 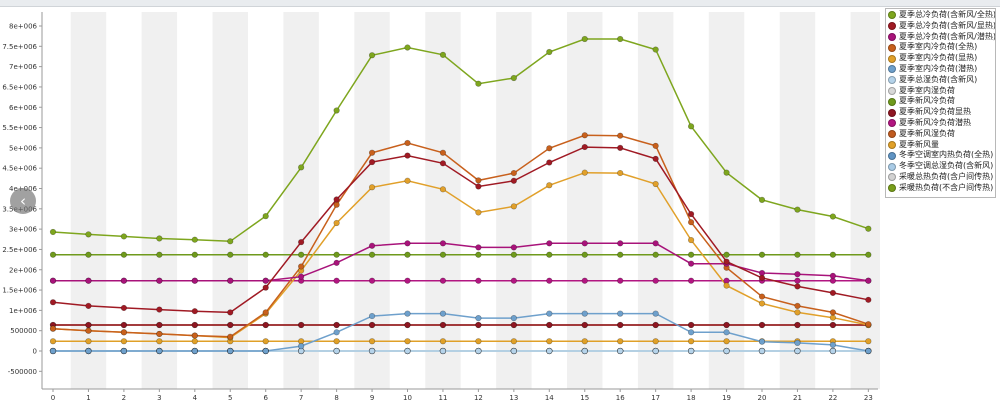 I want to click on legend-item: 夏季新风冷负荷, so click(x=941, y=101).